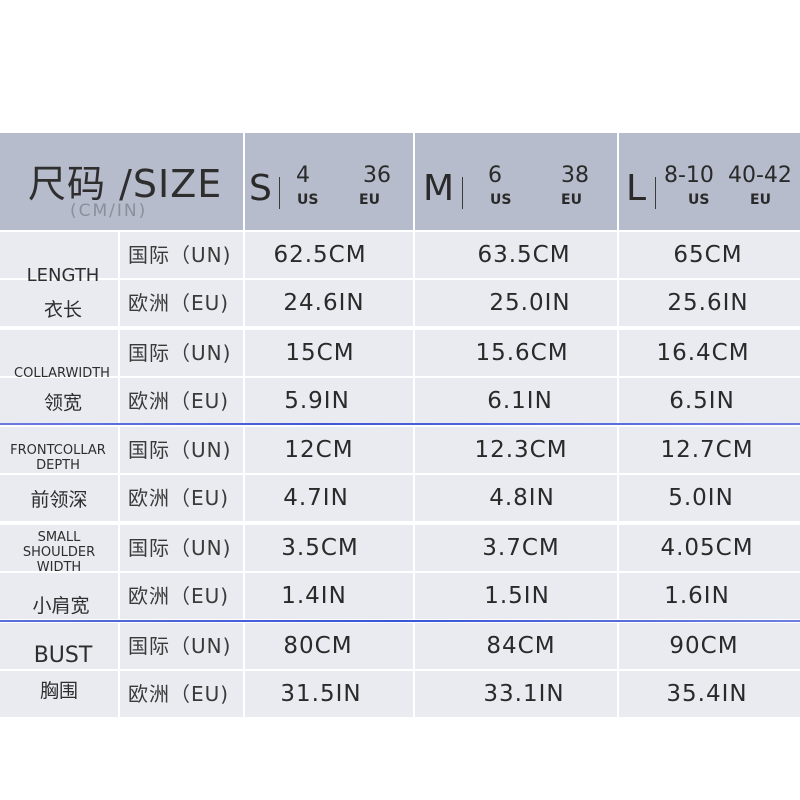  I want to click on cell-s-eu: 24.6IN, so click(324, 303).